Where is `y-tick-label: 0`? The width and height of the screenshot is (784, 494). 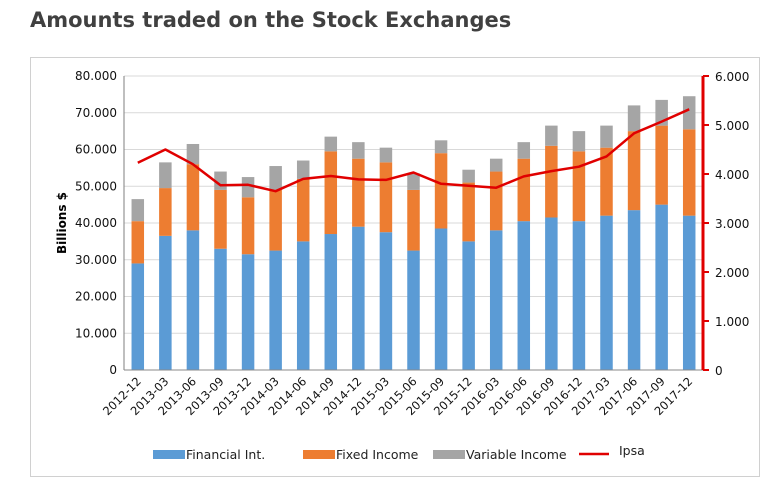
y-tick-label: 0 is located at coordinates (113, 370).